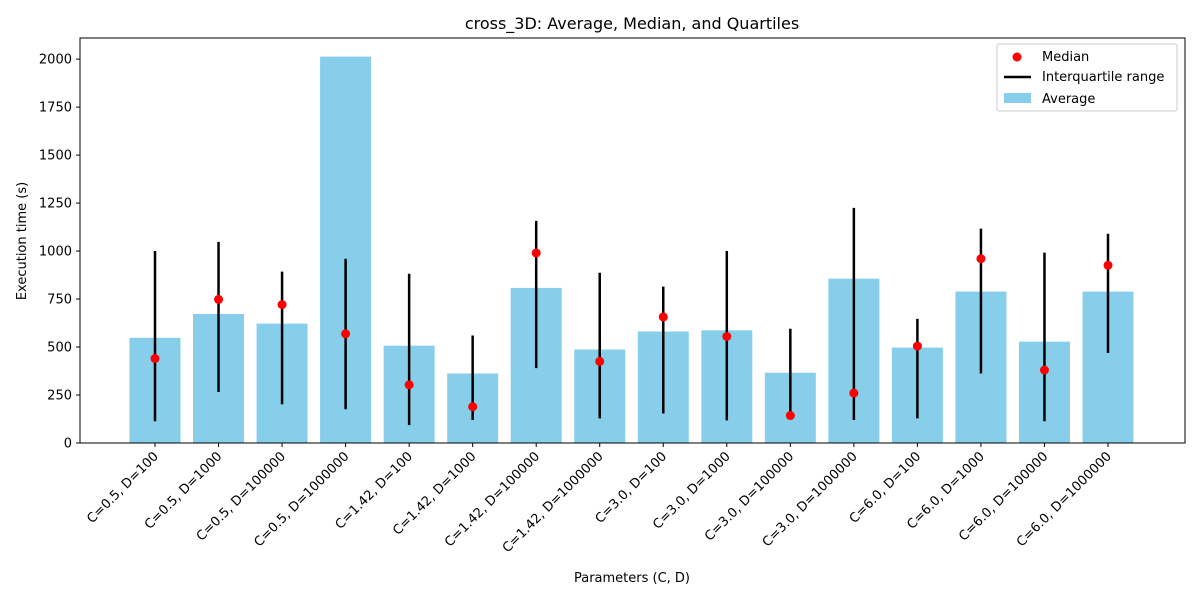 The height and width of the screenshot is (600, 1200). I want to click on legend-iqr-label: Interquartile range, so click(1103, 77).